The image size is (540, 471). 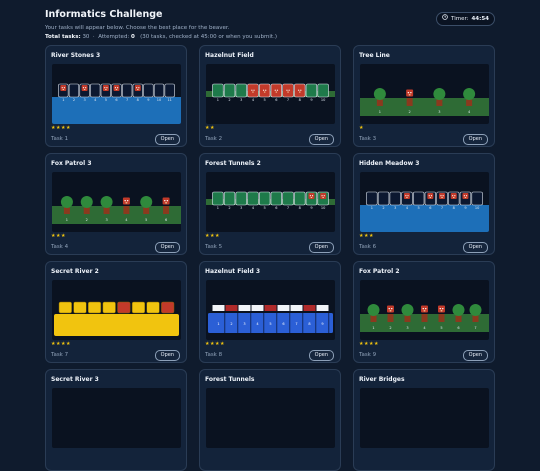 I want to click on task-card: Tree Line 1 2 3 4 ★ Task 3 Open, so click(x=424, y=96).